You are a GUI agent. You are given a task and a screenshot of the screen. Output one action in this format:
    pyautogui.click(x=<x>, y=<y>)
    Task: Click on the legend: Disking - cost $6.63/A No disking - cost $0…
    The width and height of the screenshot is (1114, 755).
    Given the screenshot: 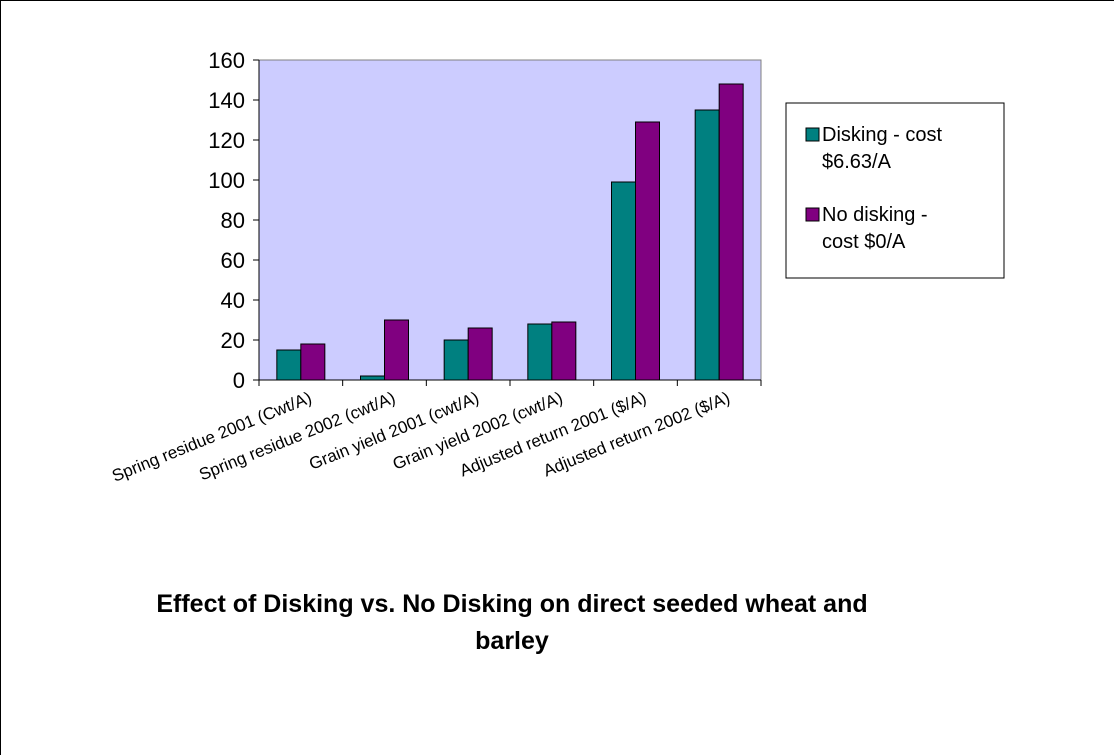 What is the action you would take?
    pyautogui.click(x=895, y=190)
    